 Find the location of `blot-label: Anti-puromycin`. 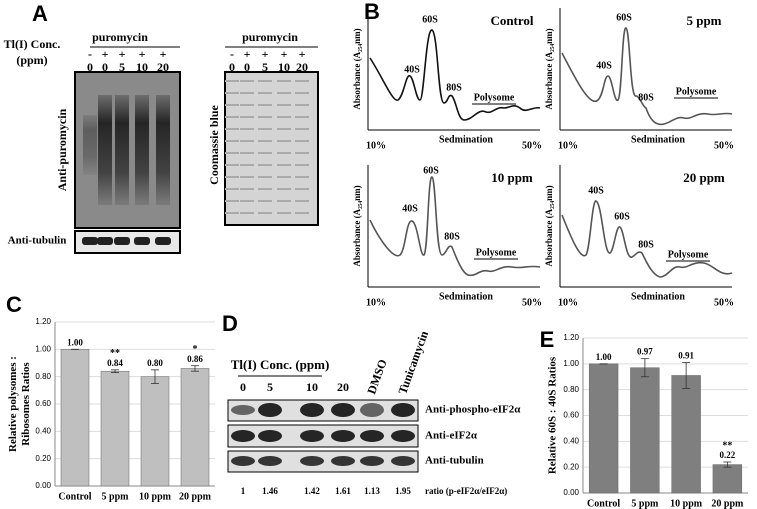

blot-label: Anti-puromycin is located at coordinates (62, 149).